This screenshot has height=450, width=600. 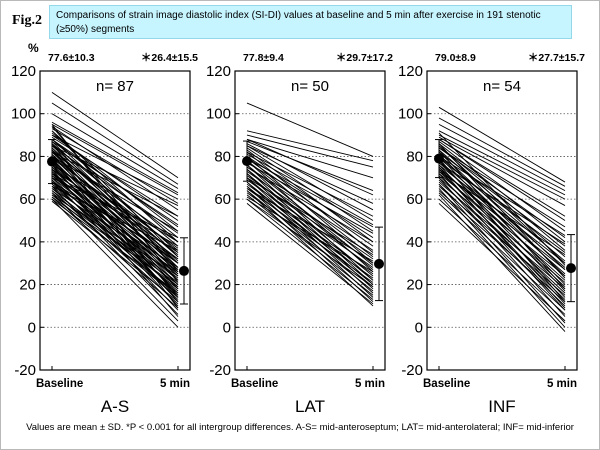 What do you see at coordinates (27, 20) in the screenshot?
I see `figure-label: Fig.2` at bounding box center [27, 20].